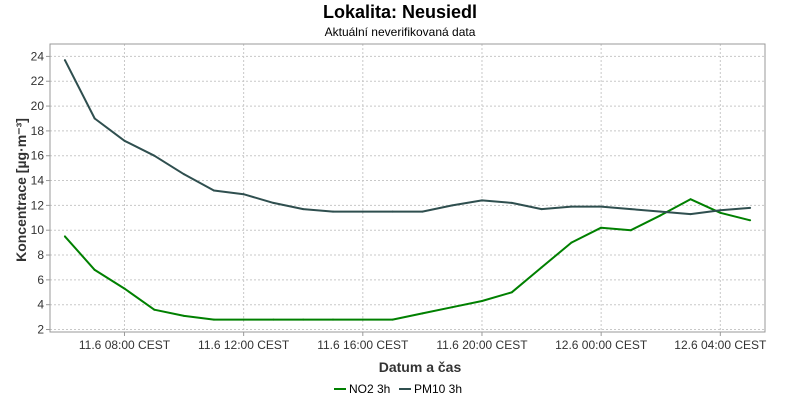 This screenshot has width=800, height=400. What do you see at coordinates (244, 345) in the screenshot?
I see `x-tick-label: 11.6 12:00 CEST` at bounding box center [244, 345].